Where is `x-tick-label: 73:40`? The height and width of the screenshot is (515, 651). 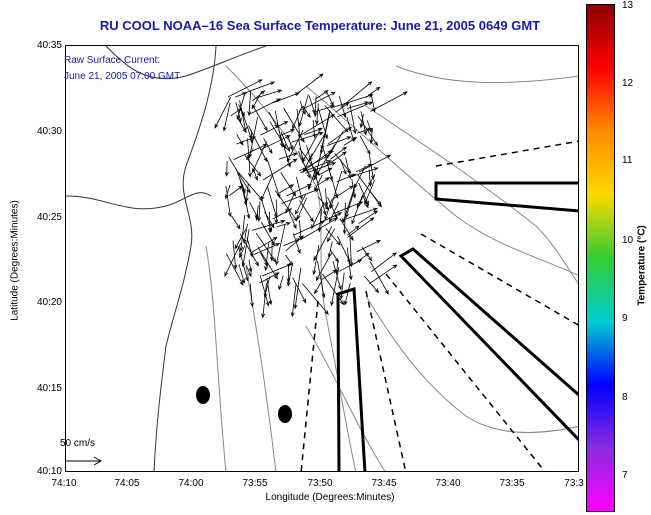 x-tick-label: 73:40 is located at coordinates (448, 483).